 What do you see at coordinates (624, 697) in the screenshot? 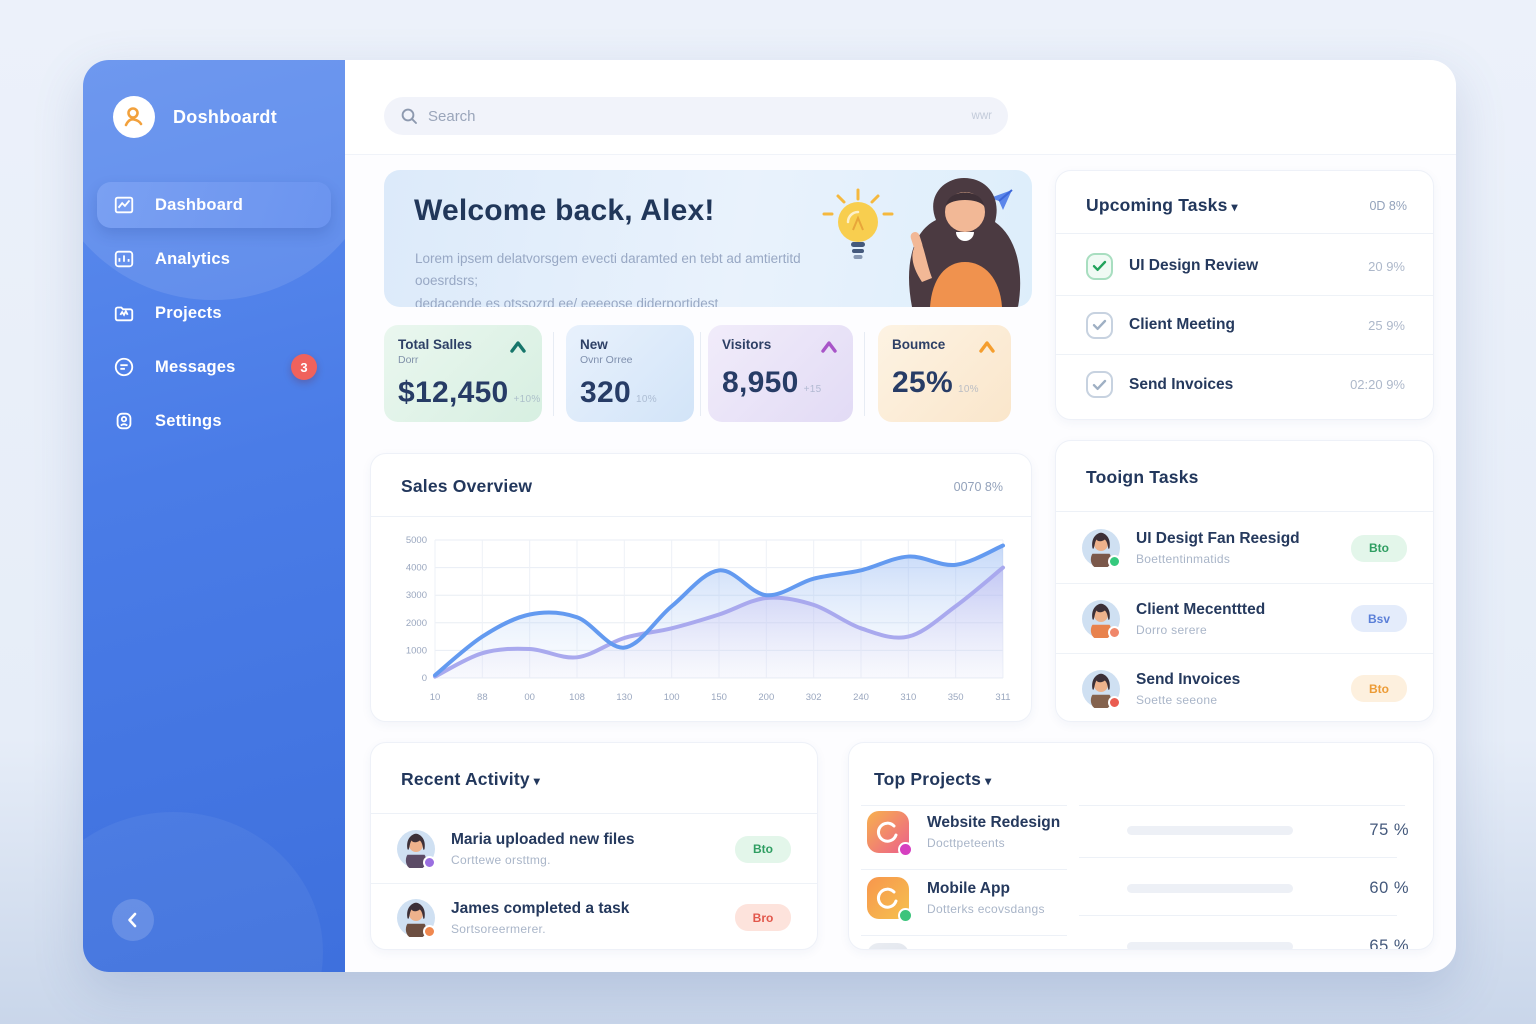
I see `svg-text: 130` at bounding box center [624, 697].